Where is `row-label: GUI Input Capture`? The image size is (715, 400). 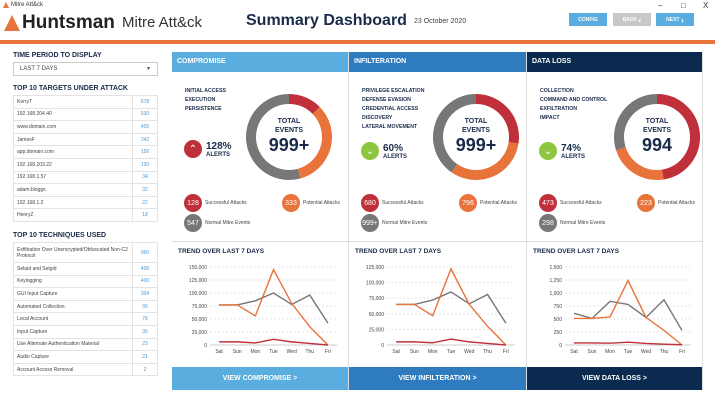
row-label: GUI Input Capture is located at coordinates (73, 294).